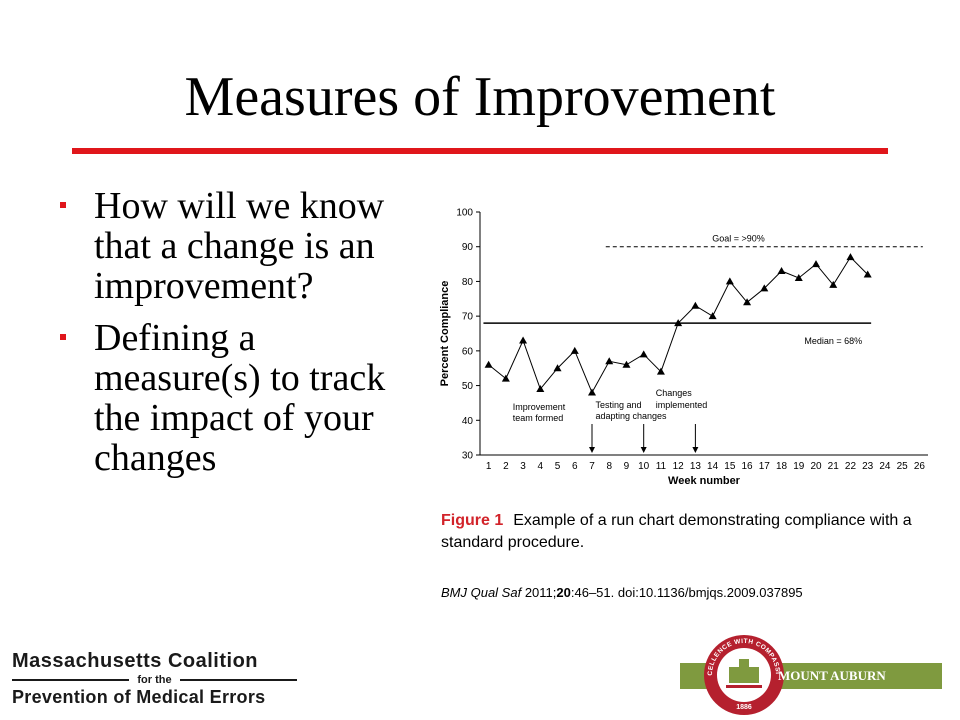  What do you see at coordinates (631, 416) in the screenshot?
I see `annotation-text: adapting changes` at bounding box center [631, 416].